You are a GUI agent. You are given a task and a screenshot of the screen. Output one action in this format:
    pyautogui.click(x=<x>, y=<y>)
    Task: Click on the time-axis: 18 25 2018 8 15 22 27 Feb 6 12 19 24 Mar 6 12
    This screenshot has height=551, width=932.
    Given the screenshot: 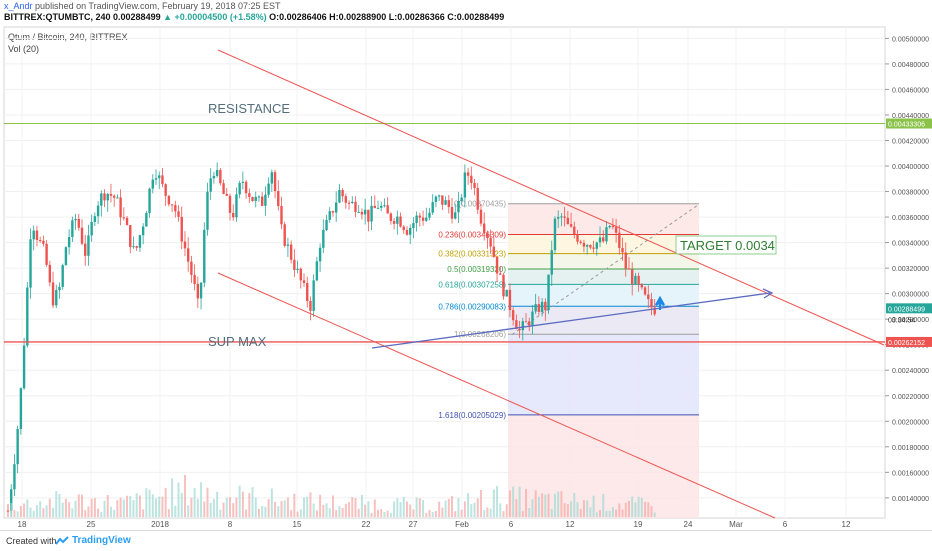 What is the action you would take?
    pyautogui.click(x=434, y=524)
    